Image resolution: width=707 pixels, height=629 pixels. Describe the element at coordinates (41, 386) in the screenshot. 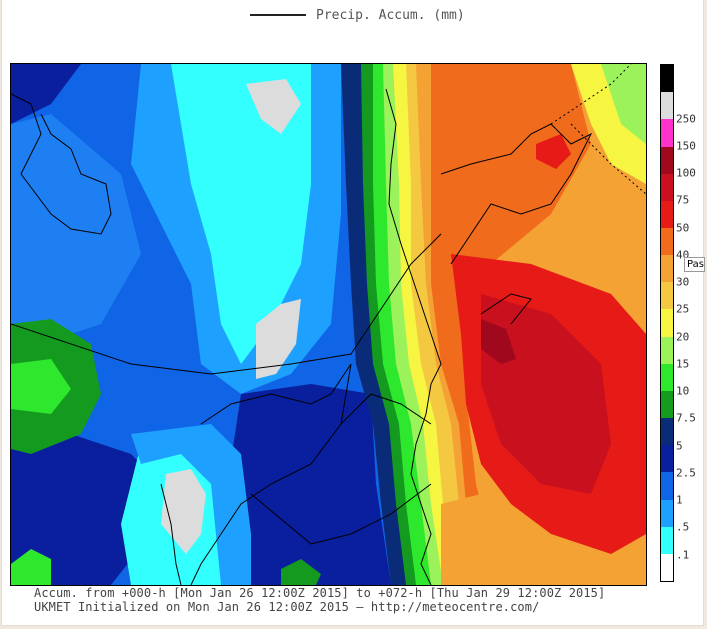

I see `field-brightgreen-west` at that location.